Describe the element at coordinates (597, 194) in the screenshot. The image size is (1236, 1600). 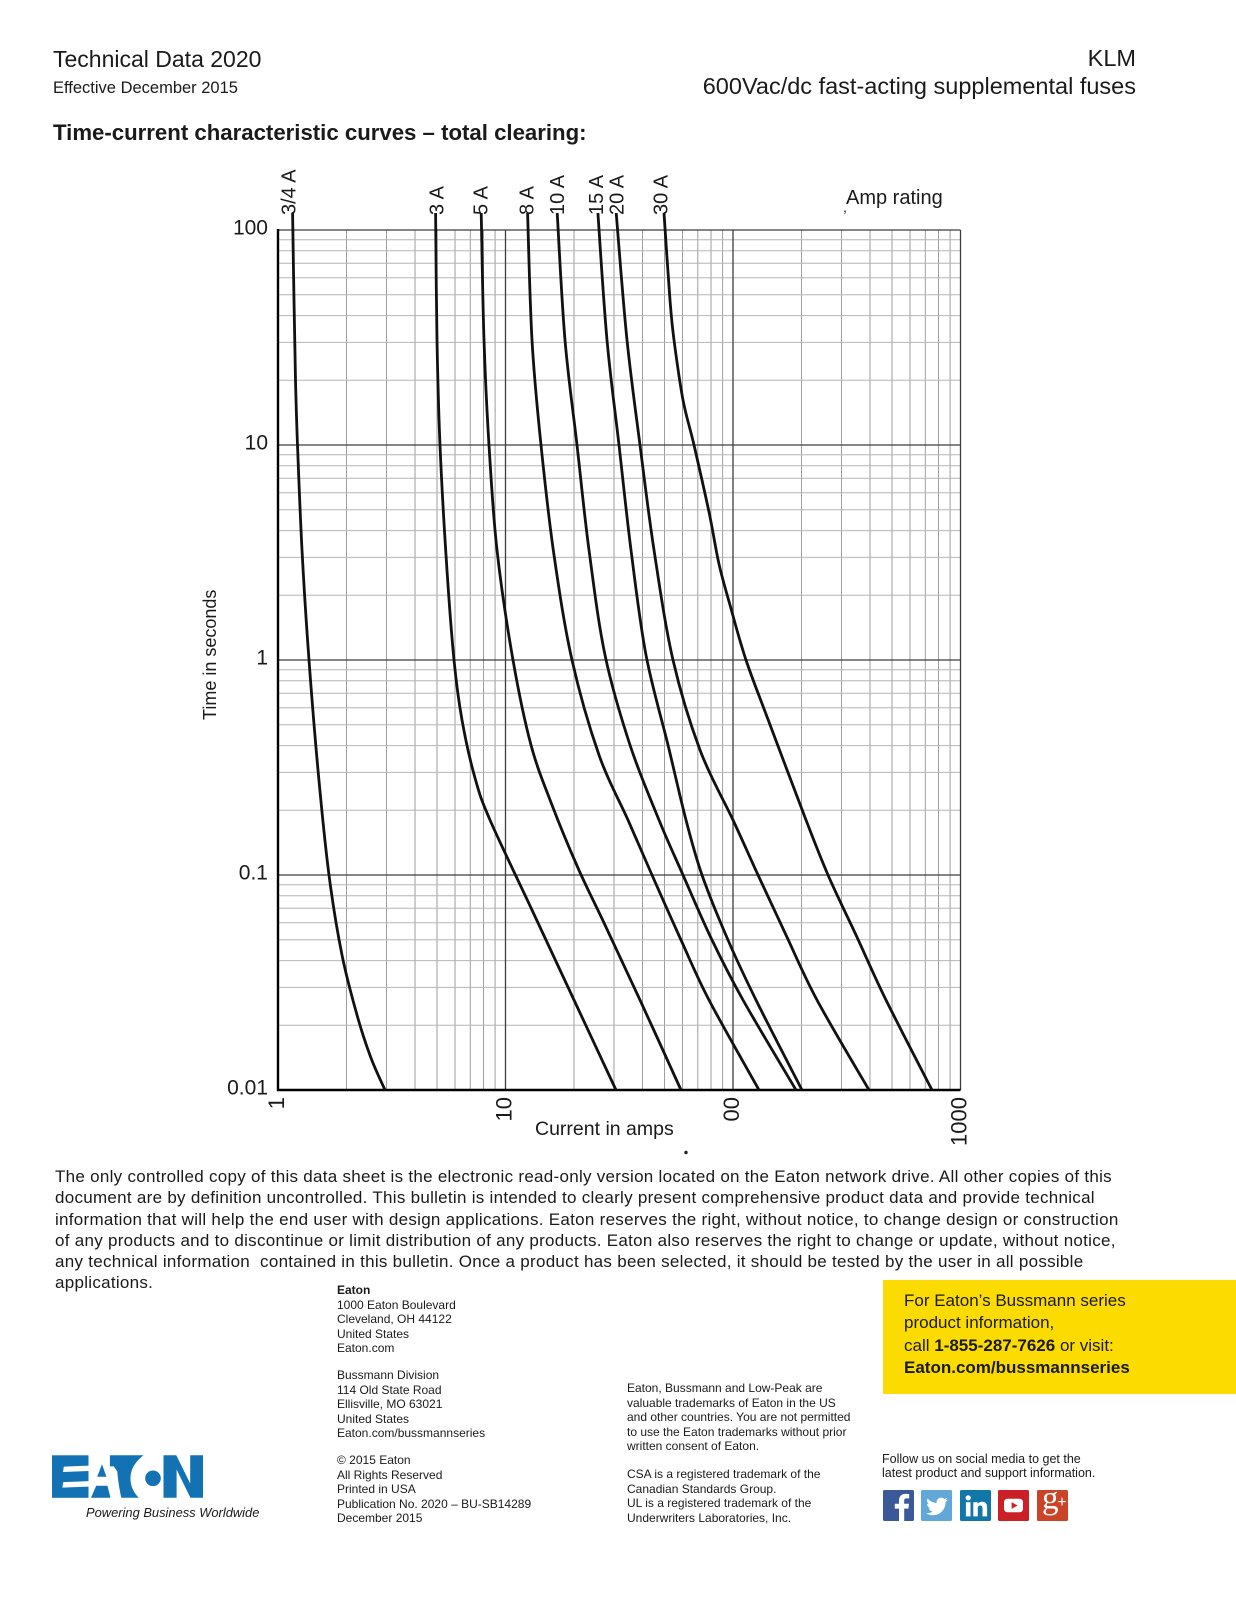
I see `svg-text: 15 A` at that location.